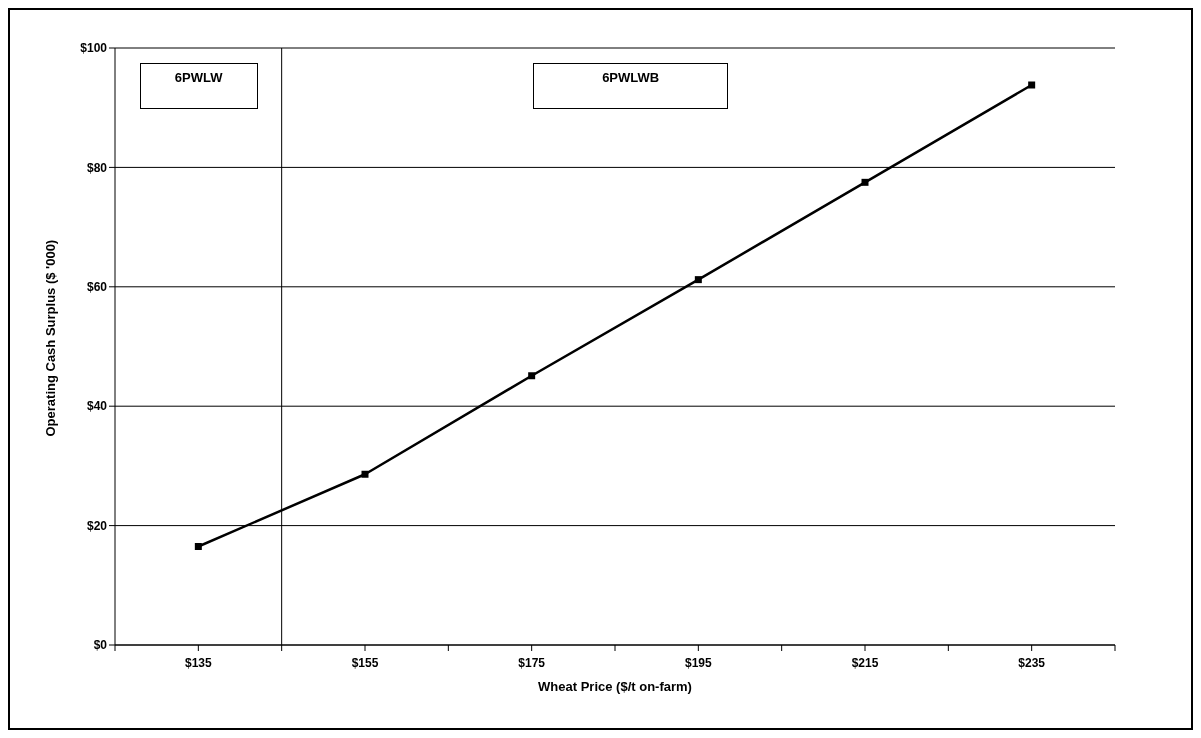 This screenshot has width=1201, height=738. What do you see at coordinates (94, 48) in the screenshot?
I see `y-tick-label: $100` at bounding box center [94, 48].